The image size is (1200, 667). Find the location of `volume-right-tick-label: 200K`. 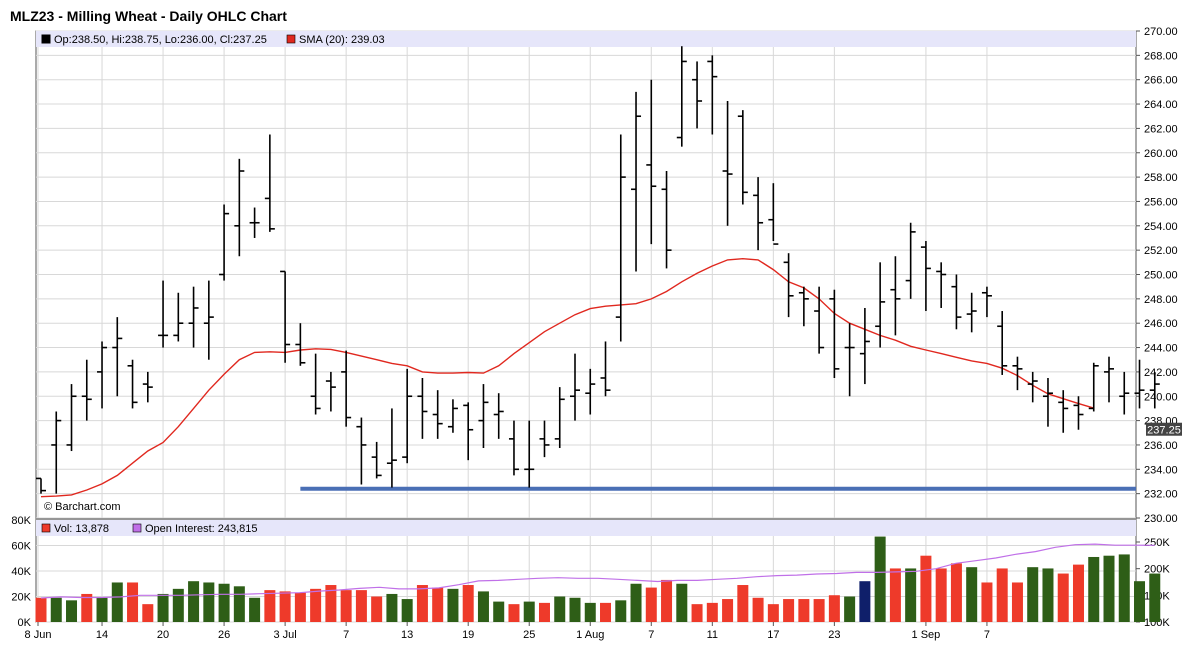

volume-right-tick-label: 200K is located at coordinates (1157, 570).